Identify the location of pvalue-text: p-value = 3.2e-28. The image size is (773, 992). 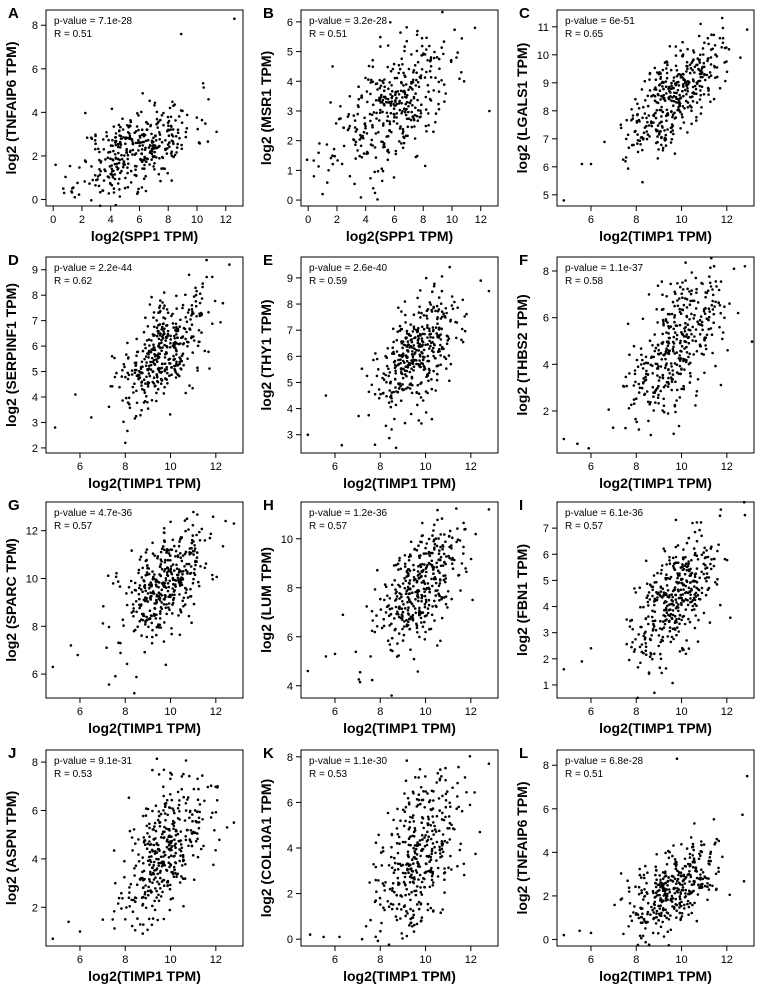
(348, 21).